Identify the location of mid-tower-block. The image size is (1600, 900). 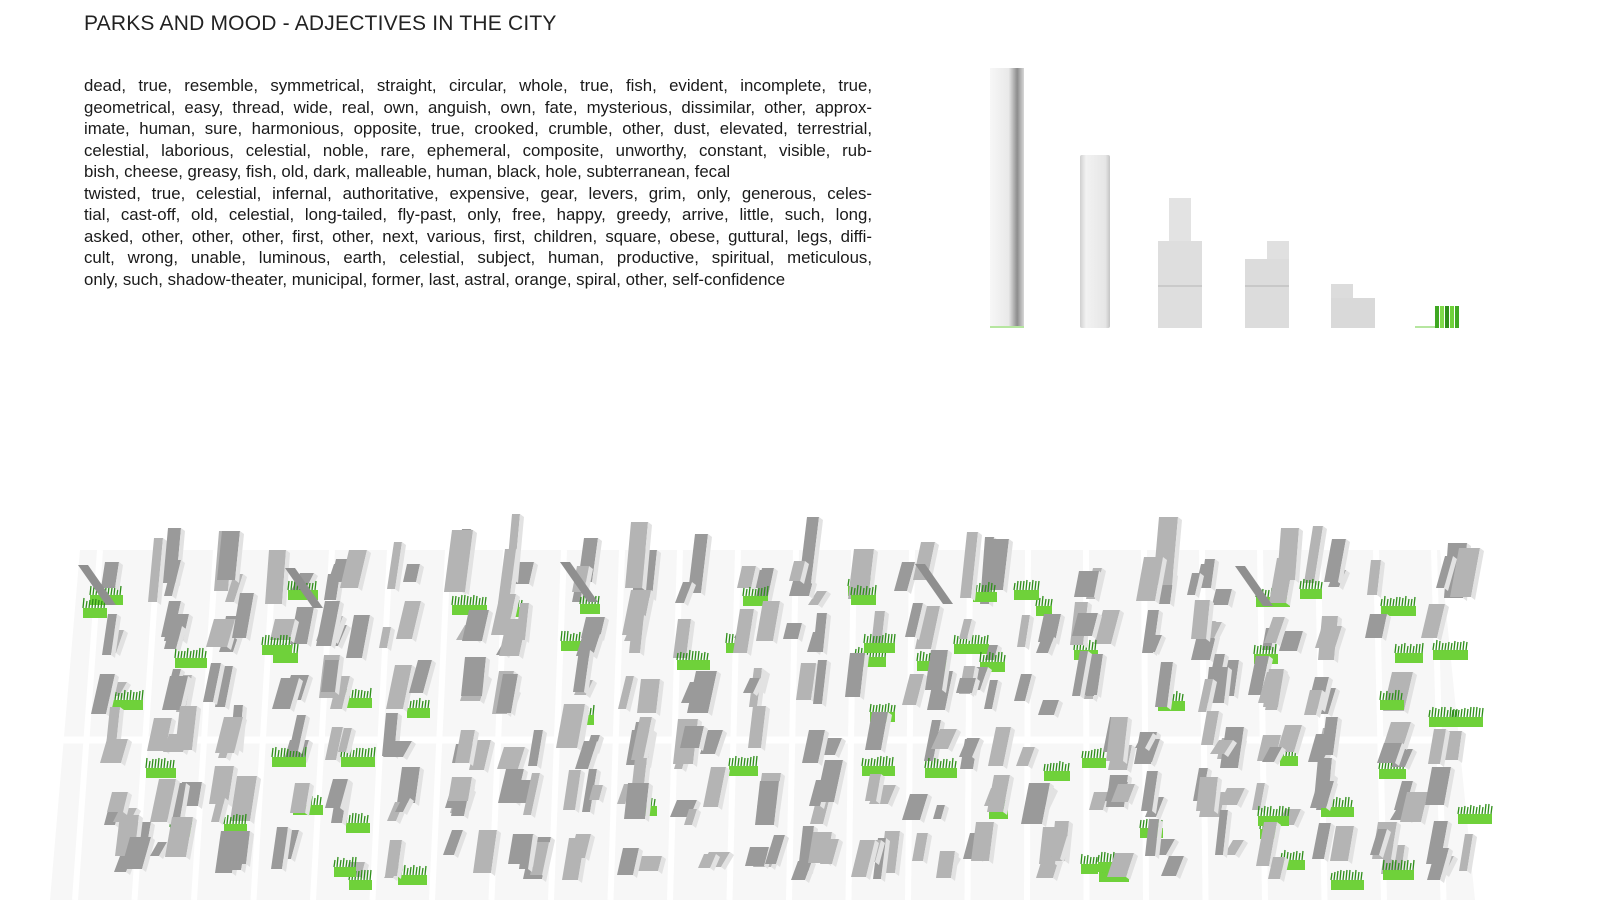
(1095, 241).